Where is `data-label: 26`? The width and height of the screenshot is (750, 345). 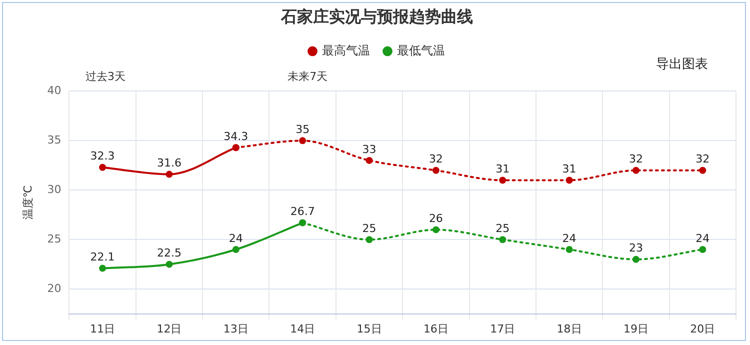 data-label: 26 is located at coordinates (435, 219).